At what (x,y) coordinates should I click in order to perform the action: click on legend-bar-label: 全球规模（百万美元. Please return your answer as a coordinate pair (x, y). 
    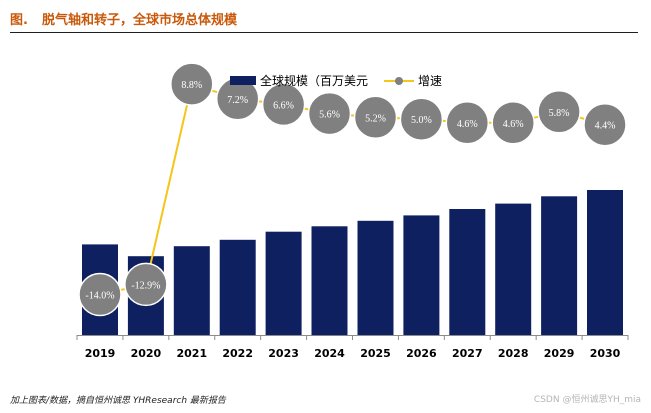
    Looking at the image, I should click on (314, 80).